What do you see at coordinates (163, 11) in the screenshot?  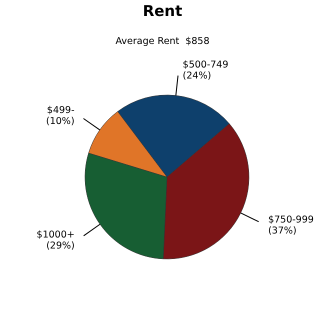 I see `chart-title: Rent` at bounding box center [163, 11].